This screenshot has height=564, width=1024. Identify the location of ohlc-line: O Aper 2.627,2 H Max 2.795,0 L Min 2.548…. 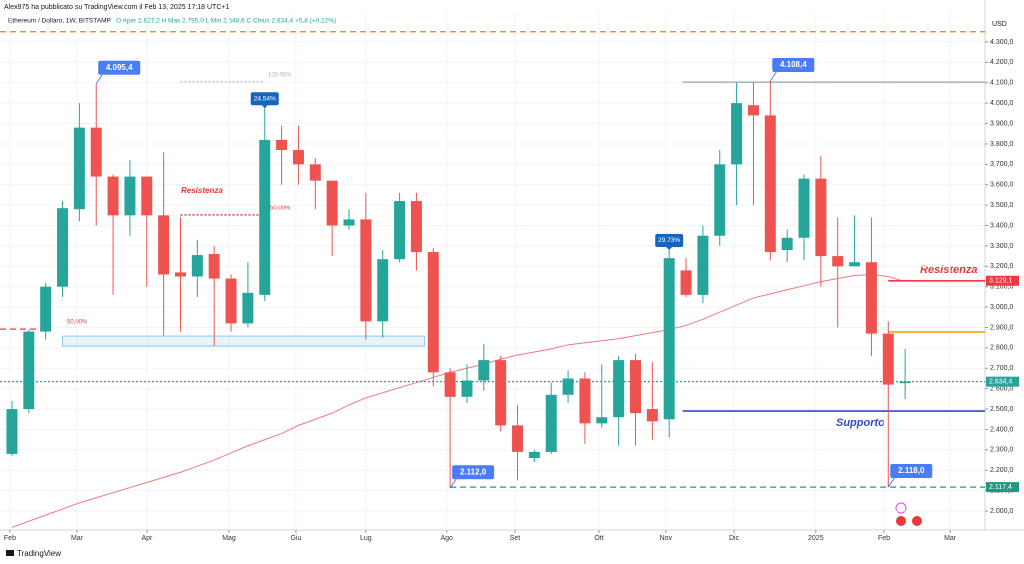
(226, 21).